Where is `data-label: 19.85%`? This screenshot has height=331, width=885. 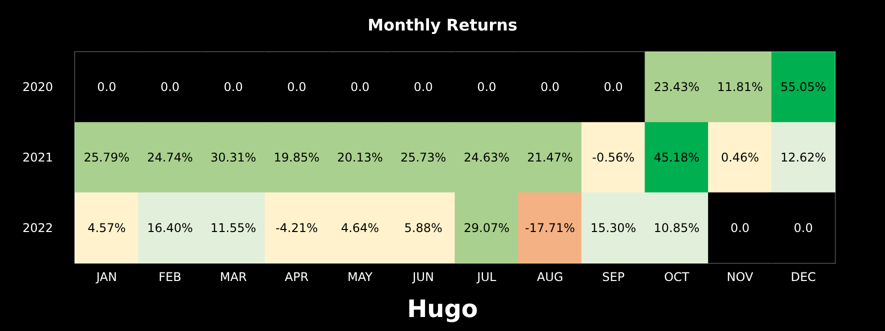
data-label: 19.85% is located at coordinates (297, 157).